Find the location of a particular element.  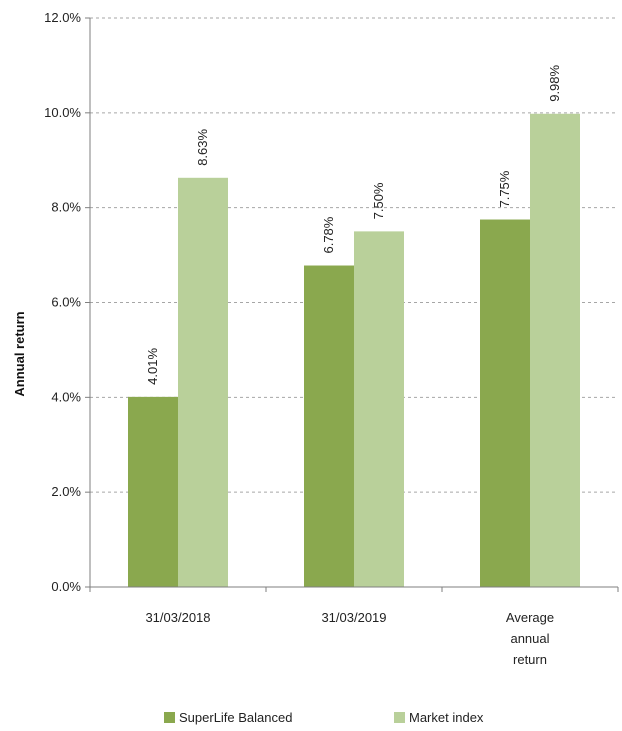

legend-label: SuperLife Balanced is located at coordinates (235, 717).